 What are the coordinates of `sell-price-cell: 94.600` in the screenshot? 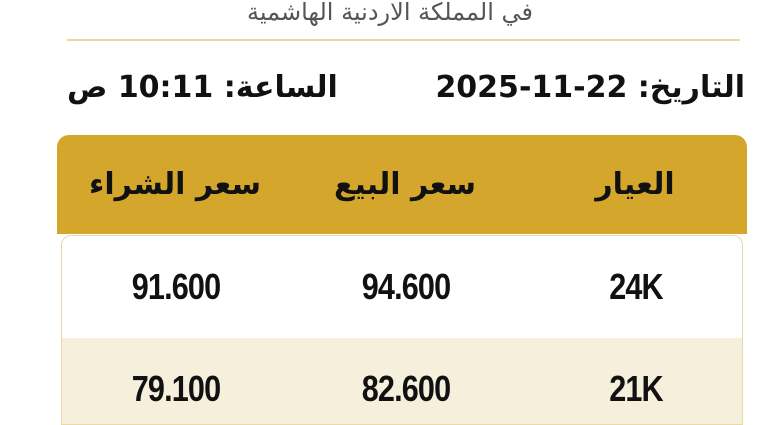 It's located at (406, 286).